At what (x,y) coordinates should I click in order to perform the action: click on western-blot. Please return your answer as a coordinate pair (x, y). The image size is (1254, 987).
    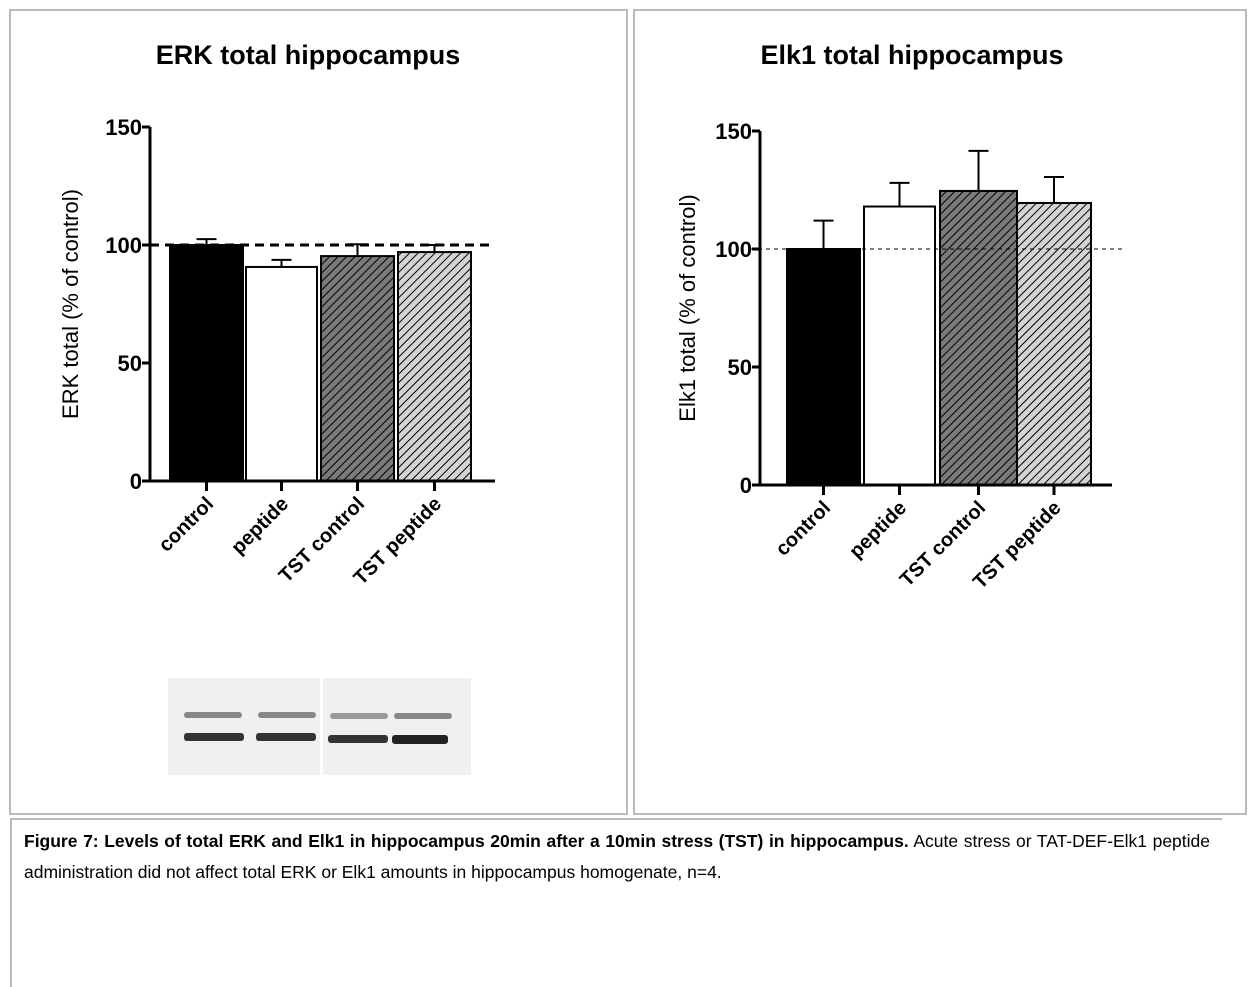
    Looking at the image, I should click on (319, 726).